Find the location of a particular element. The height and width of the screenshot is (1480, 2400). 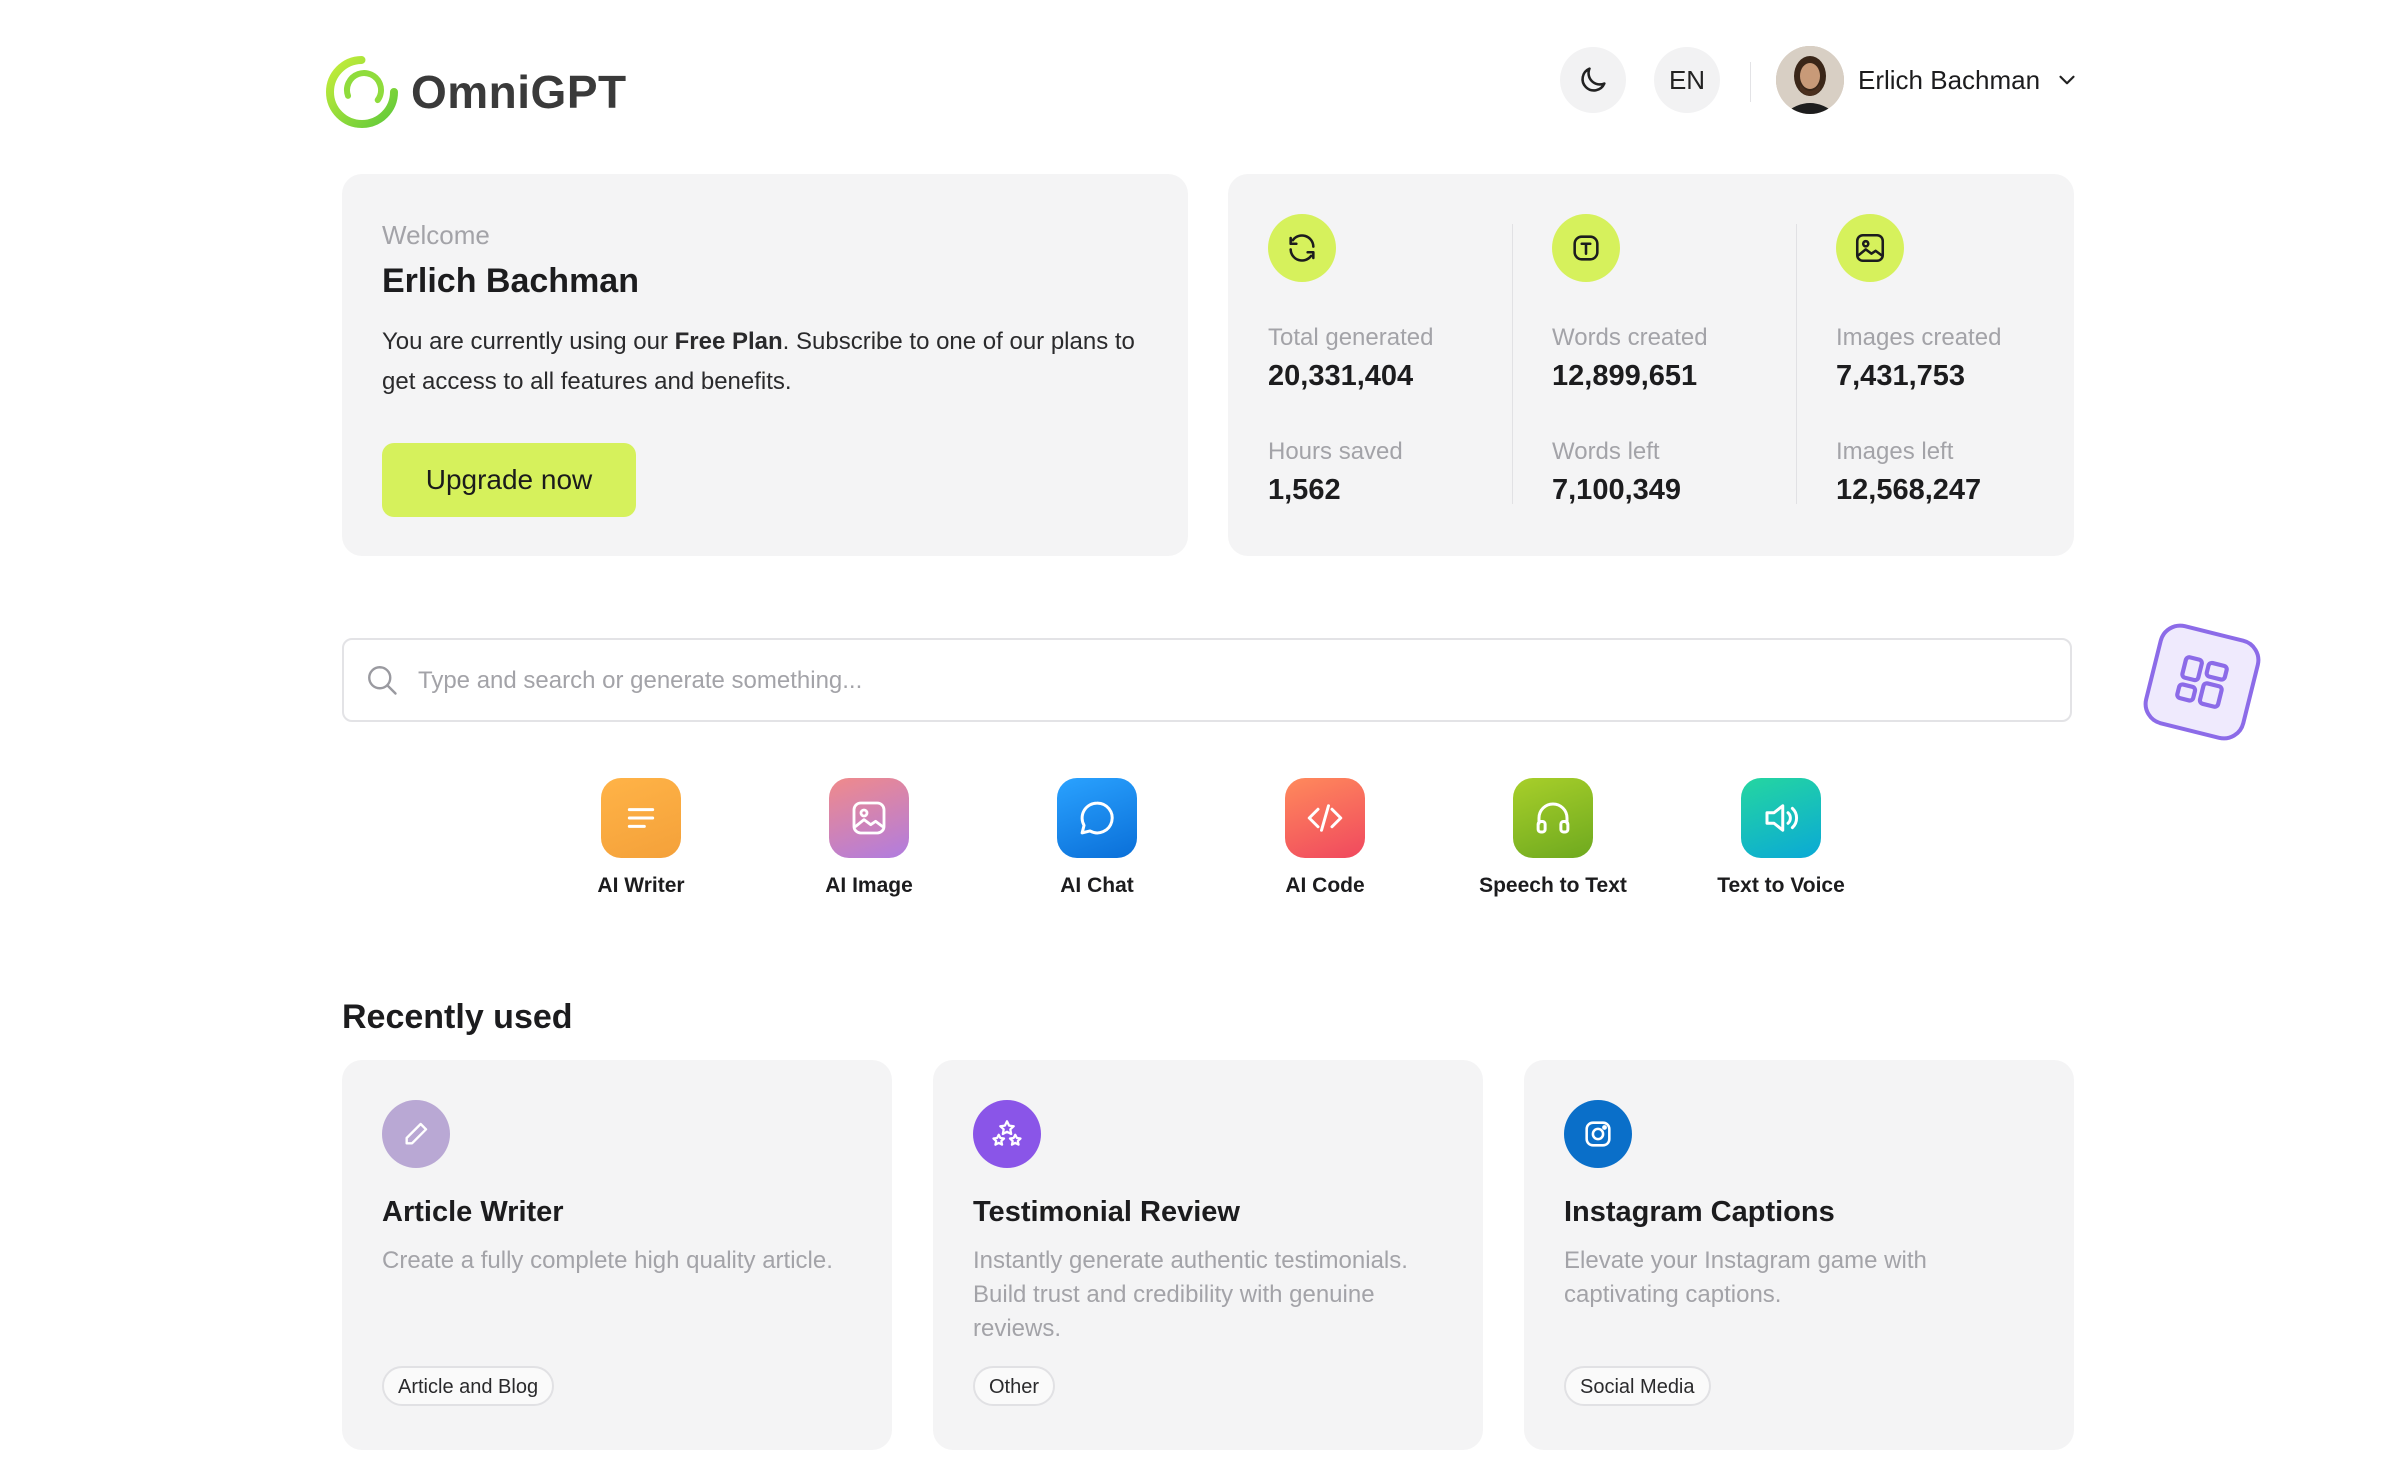

search-bar is located at coordinates (1207, 680).